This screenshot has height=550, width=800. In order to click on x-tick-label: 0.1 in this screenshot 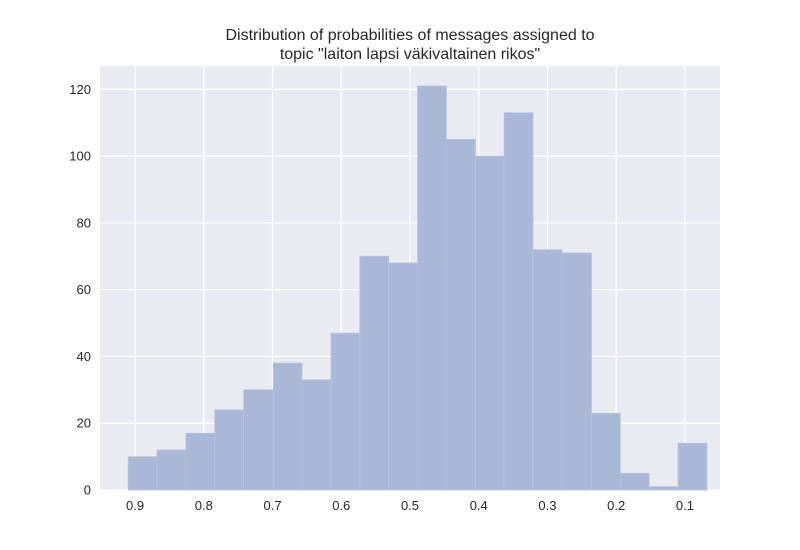, I will do `click(685, 505)`.